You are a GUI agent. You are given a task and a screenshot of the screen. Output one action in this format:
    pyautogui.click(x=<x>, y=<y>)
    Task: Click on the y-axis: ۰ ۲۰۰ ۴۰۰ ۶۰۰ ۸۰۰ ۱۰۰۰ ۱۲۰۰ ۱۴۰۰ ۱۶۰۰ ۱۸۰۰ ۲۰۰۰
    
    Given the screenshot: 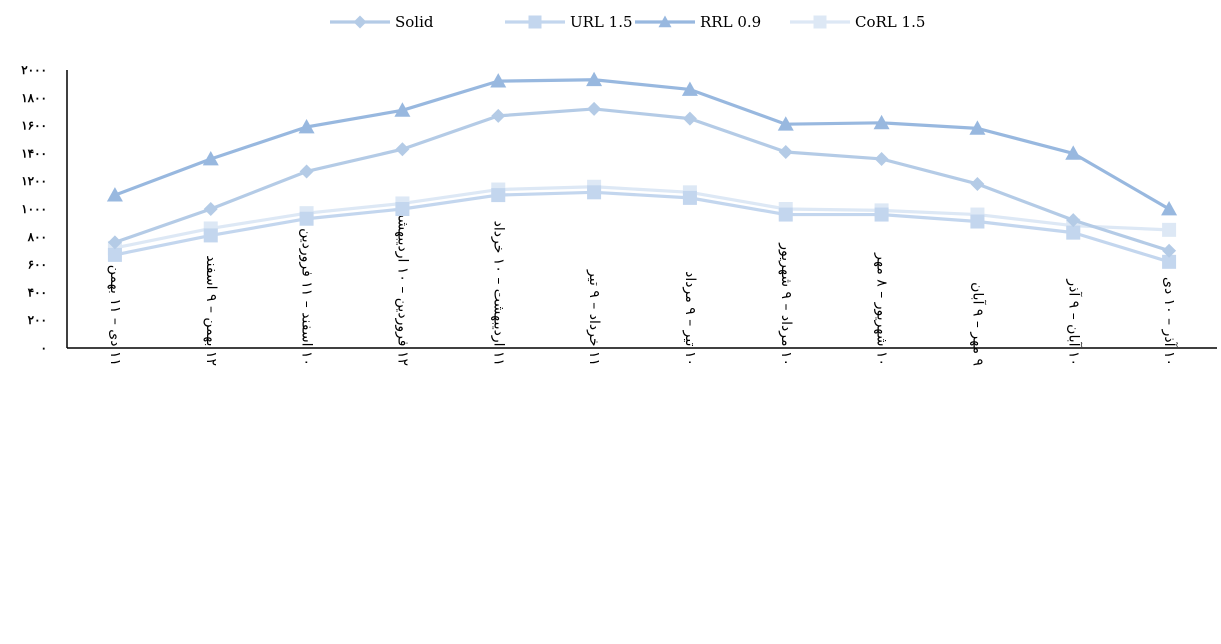 What is the action you would take?
    pyautogui.click(x=44, y=209)
    